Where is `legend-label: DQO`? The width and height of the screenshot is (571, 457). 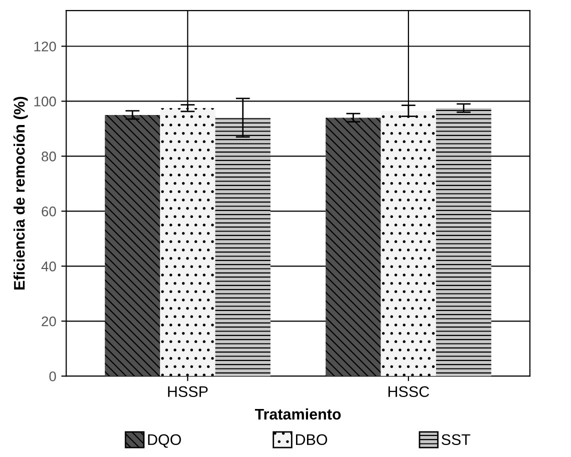
legend-label: DQO is located at coordinates (164, 441).